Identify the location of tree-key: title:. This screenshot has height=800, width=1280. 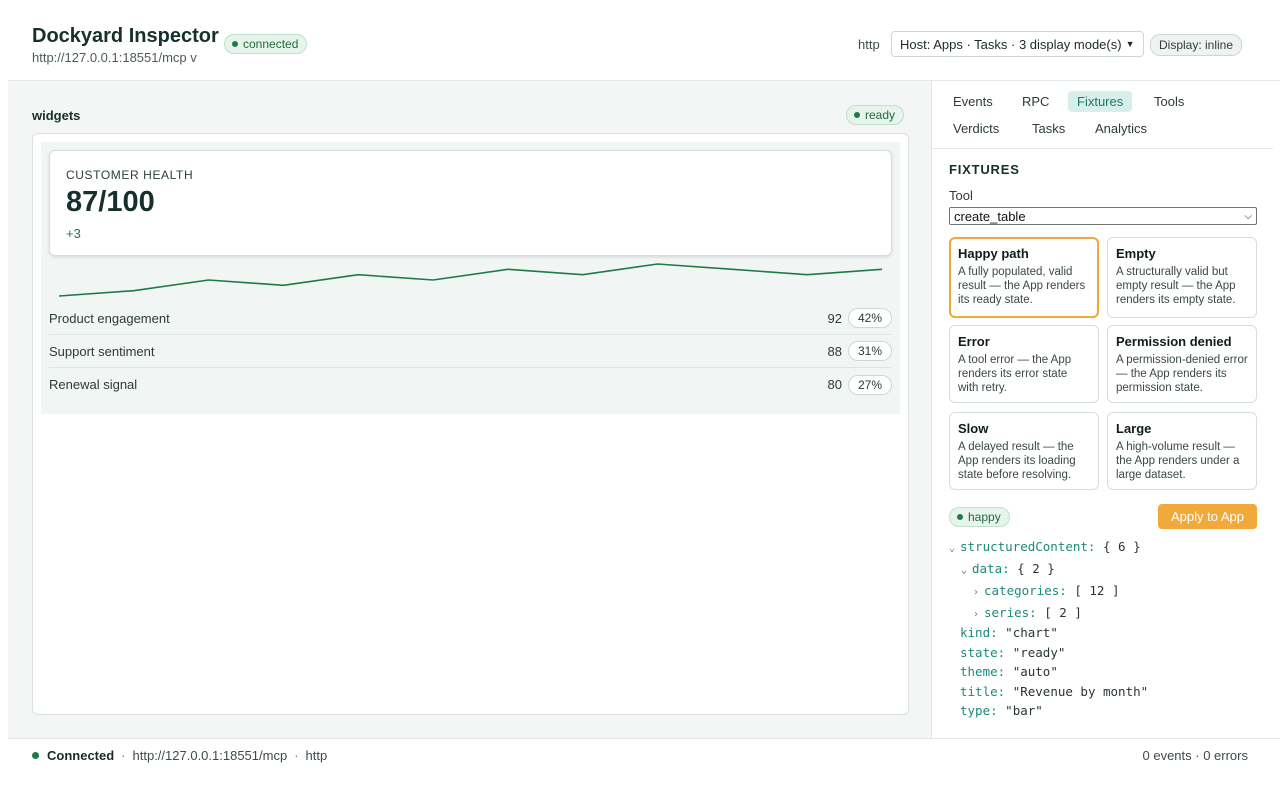
(982, 691).